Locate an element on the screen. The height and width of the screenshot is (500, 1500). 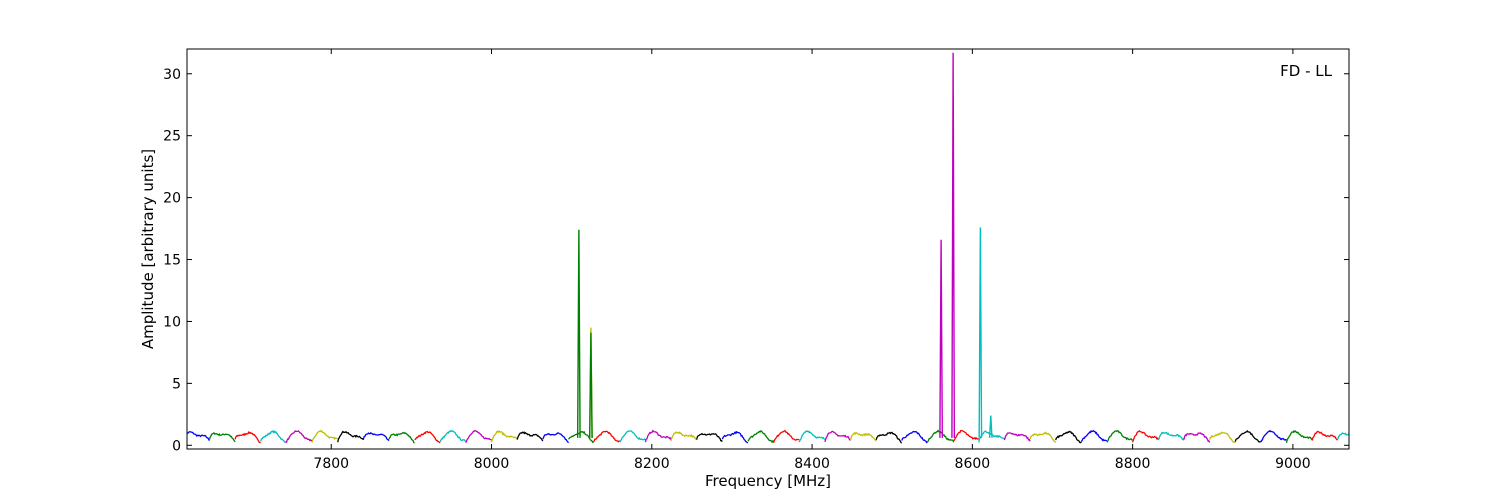
y-tick-label: 20 is located at coordinates (172, 199).